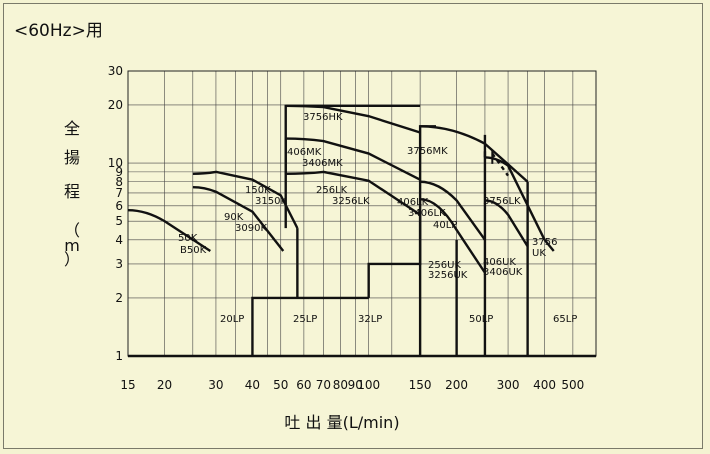  I want to click on model-label: 406LK, so click(413, 202).